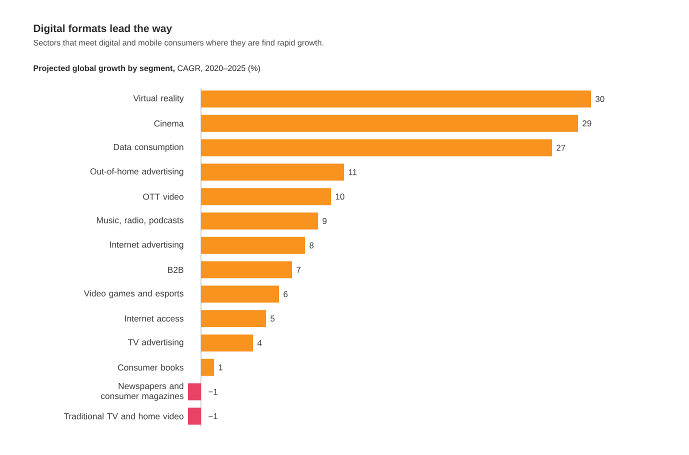 This screenshot has width=689, height=455. Describe the element at coordinates (587, 123) in the screenshot. I see `data-label: 29` at that location.